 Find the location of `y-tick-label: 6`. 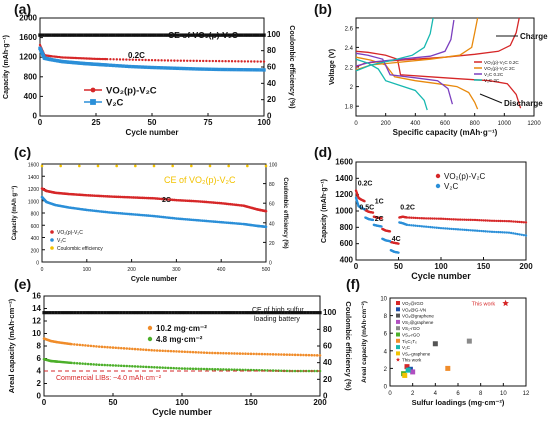

y-tick-label: 6 is located at coordinates (39, 358).